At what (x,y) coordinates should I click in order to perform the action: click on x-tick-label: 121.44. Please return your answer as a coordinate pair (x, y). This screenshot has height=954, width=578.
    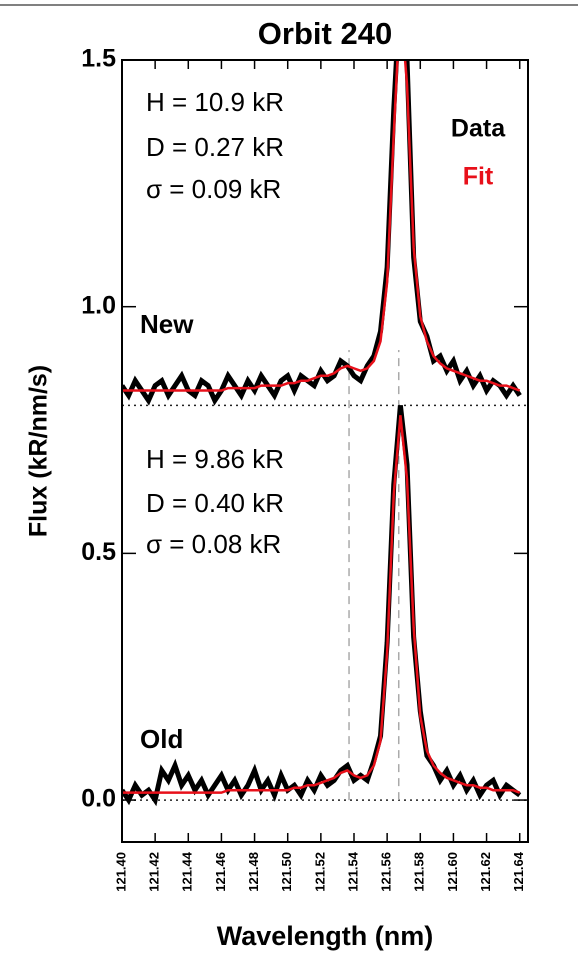
    Looking at the image, I should click on (187, 871).